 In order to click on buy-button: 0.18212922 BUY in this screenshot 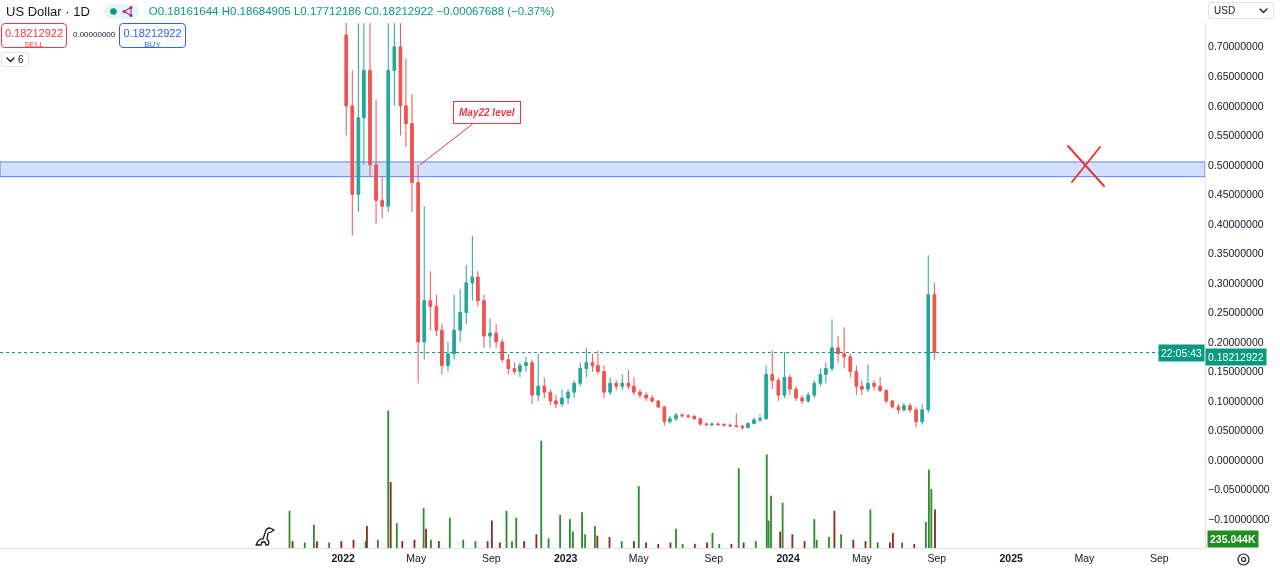, I will do `click(152, 35)`.